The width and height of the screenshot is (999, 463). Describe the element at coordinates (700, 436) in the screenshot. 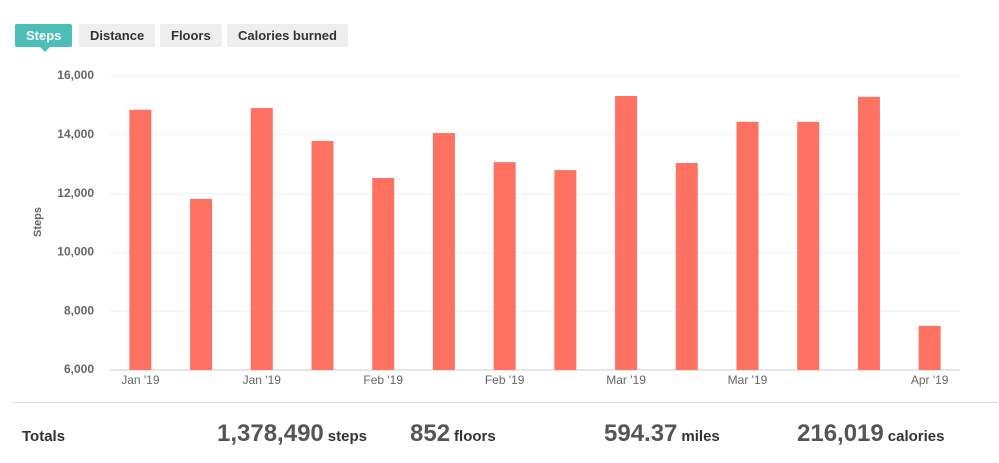

I see `stat-unit: miles` at that location.